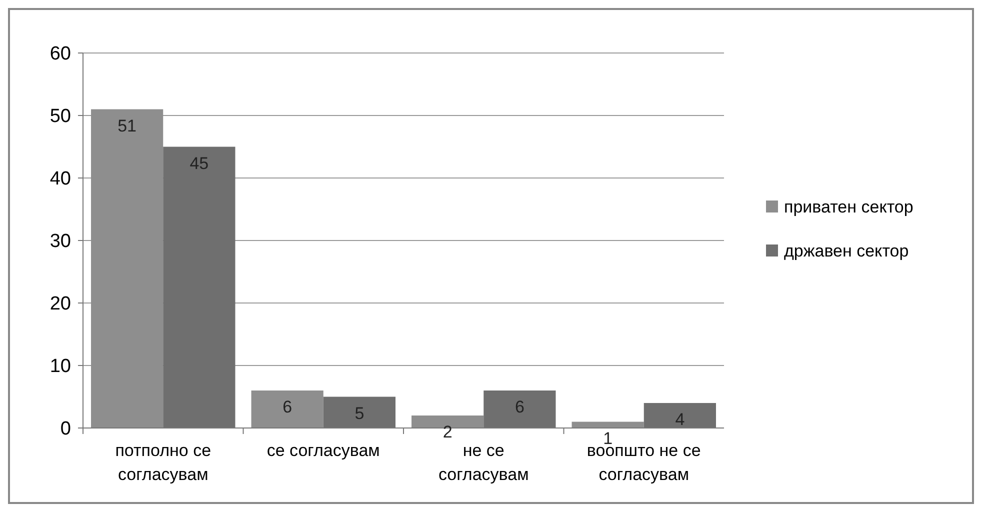 This screenshot has width=982, height=512. I want to click on data-label: 45, so click(199, 163).